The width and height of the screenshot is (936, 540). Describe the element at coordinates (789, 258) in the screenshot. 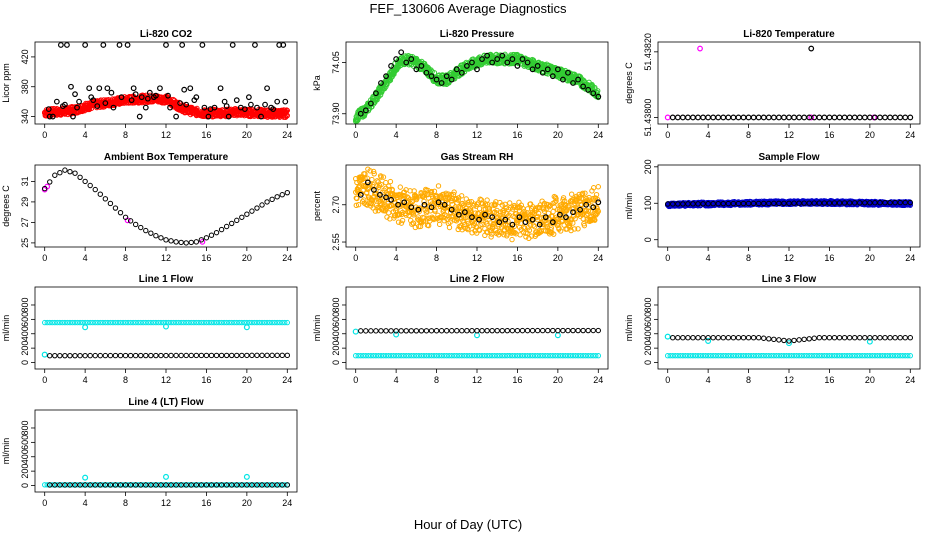

I see `x-tick-label: 12` at that location.